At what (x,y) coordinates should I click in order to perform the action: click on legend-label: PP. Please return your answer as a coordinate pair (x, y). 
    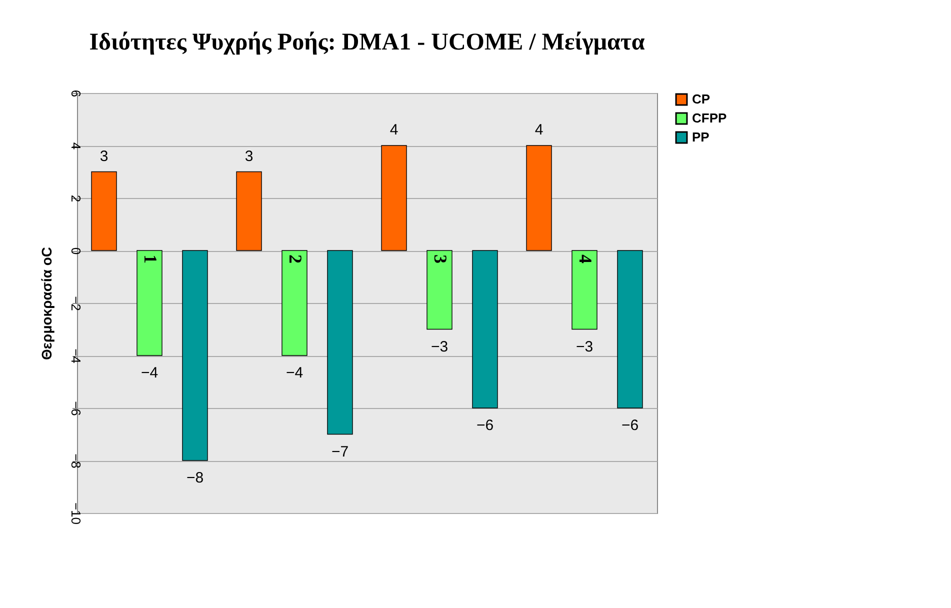
    Looking at the image, I should click on (701, 137).